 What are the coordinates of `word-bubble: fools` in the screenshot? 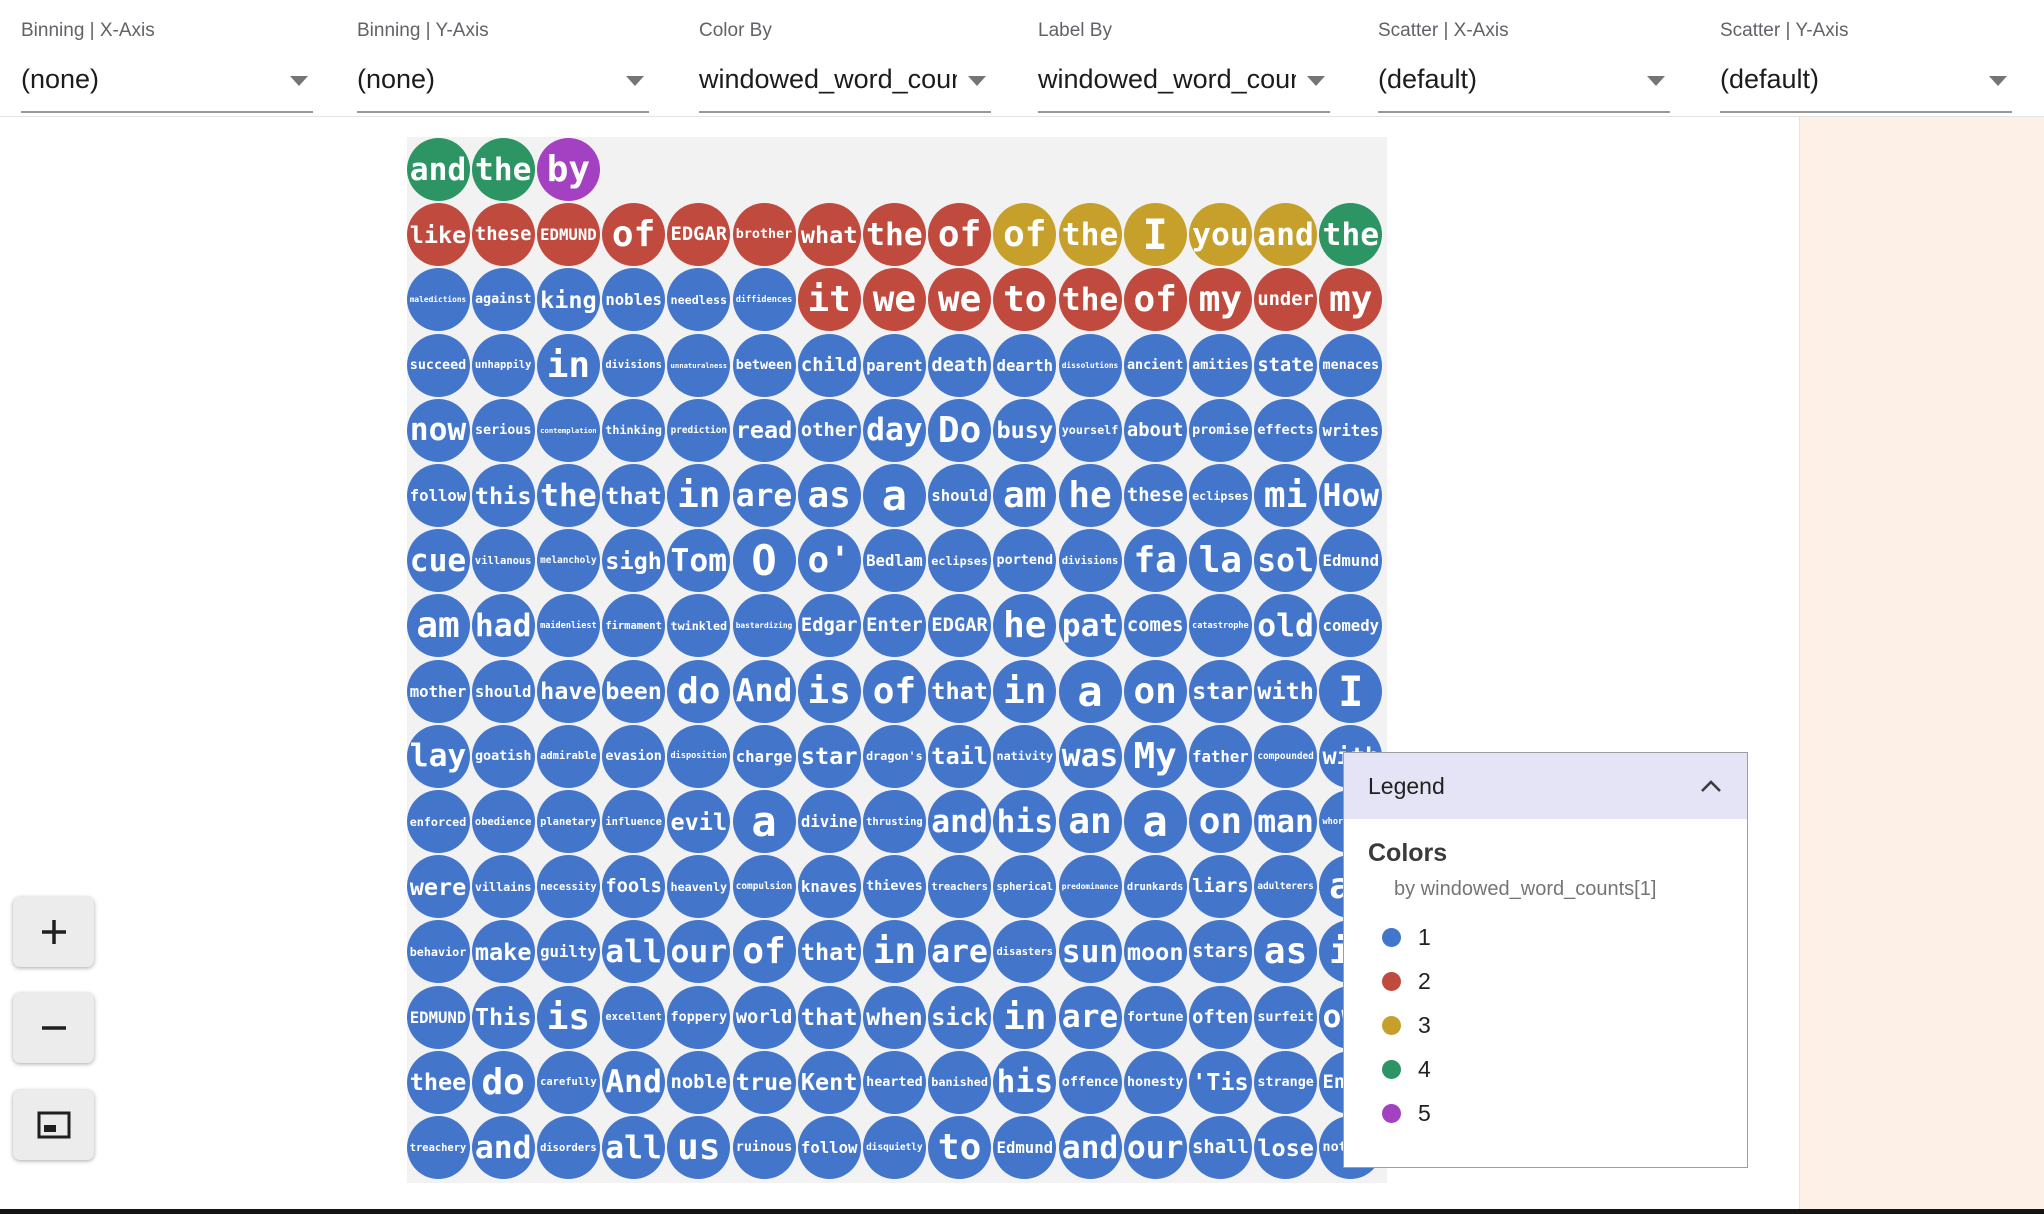 It's located at (634, 887).